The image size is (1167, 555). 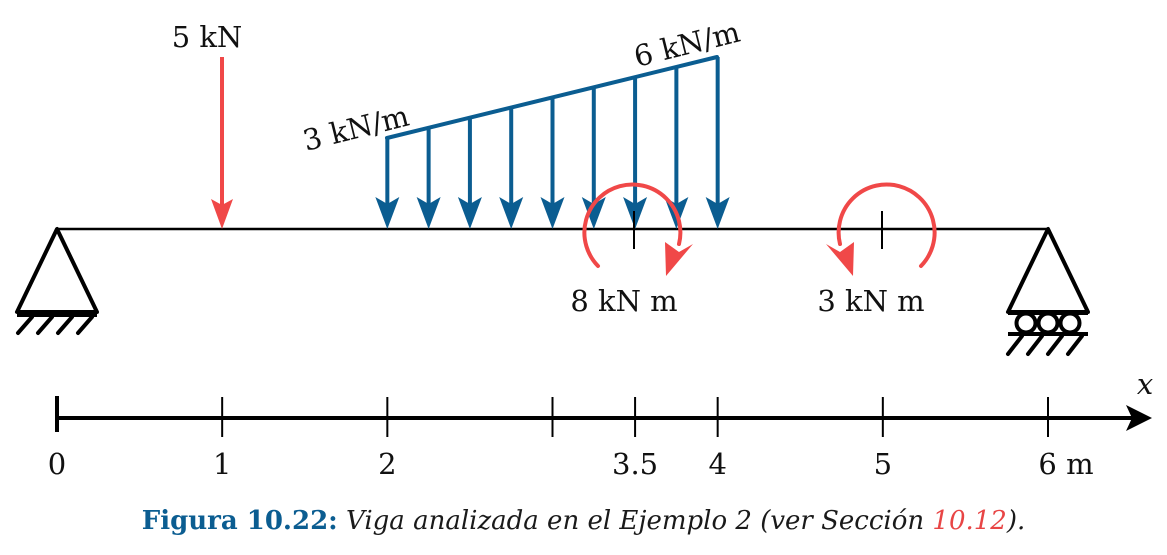 What do you see at coordinates (1145, 384) in the screenshot?
I see `x-axis-variable: x` at bounding box center [1145, 384].